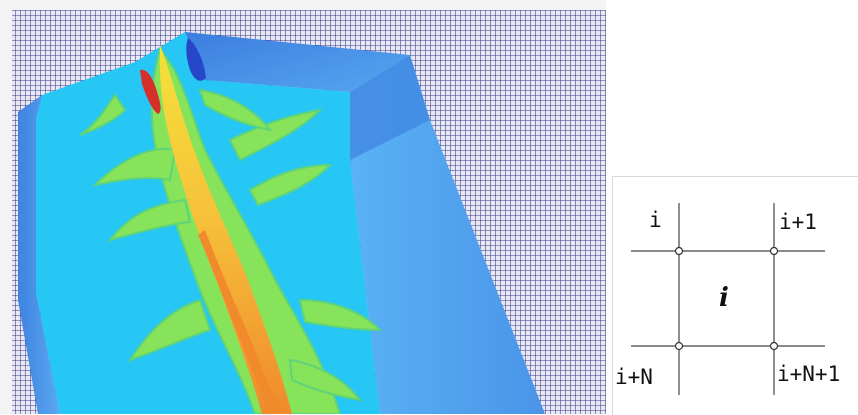 The image size is (858, 415). I want to click on node-top-right, so click(774, 251).